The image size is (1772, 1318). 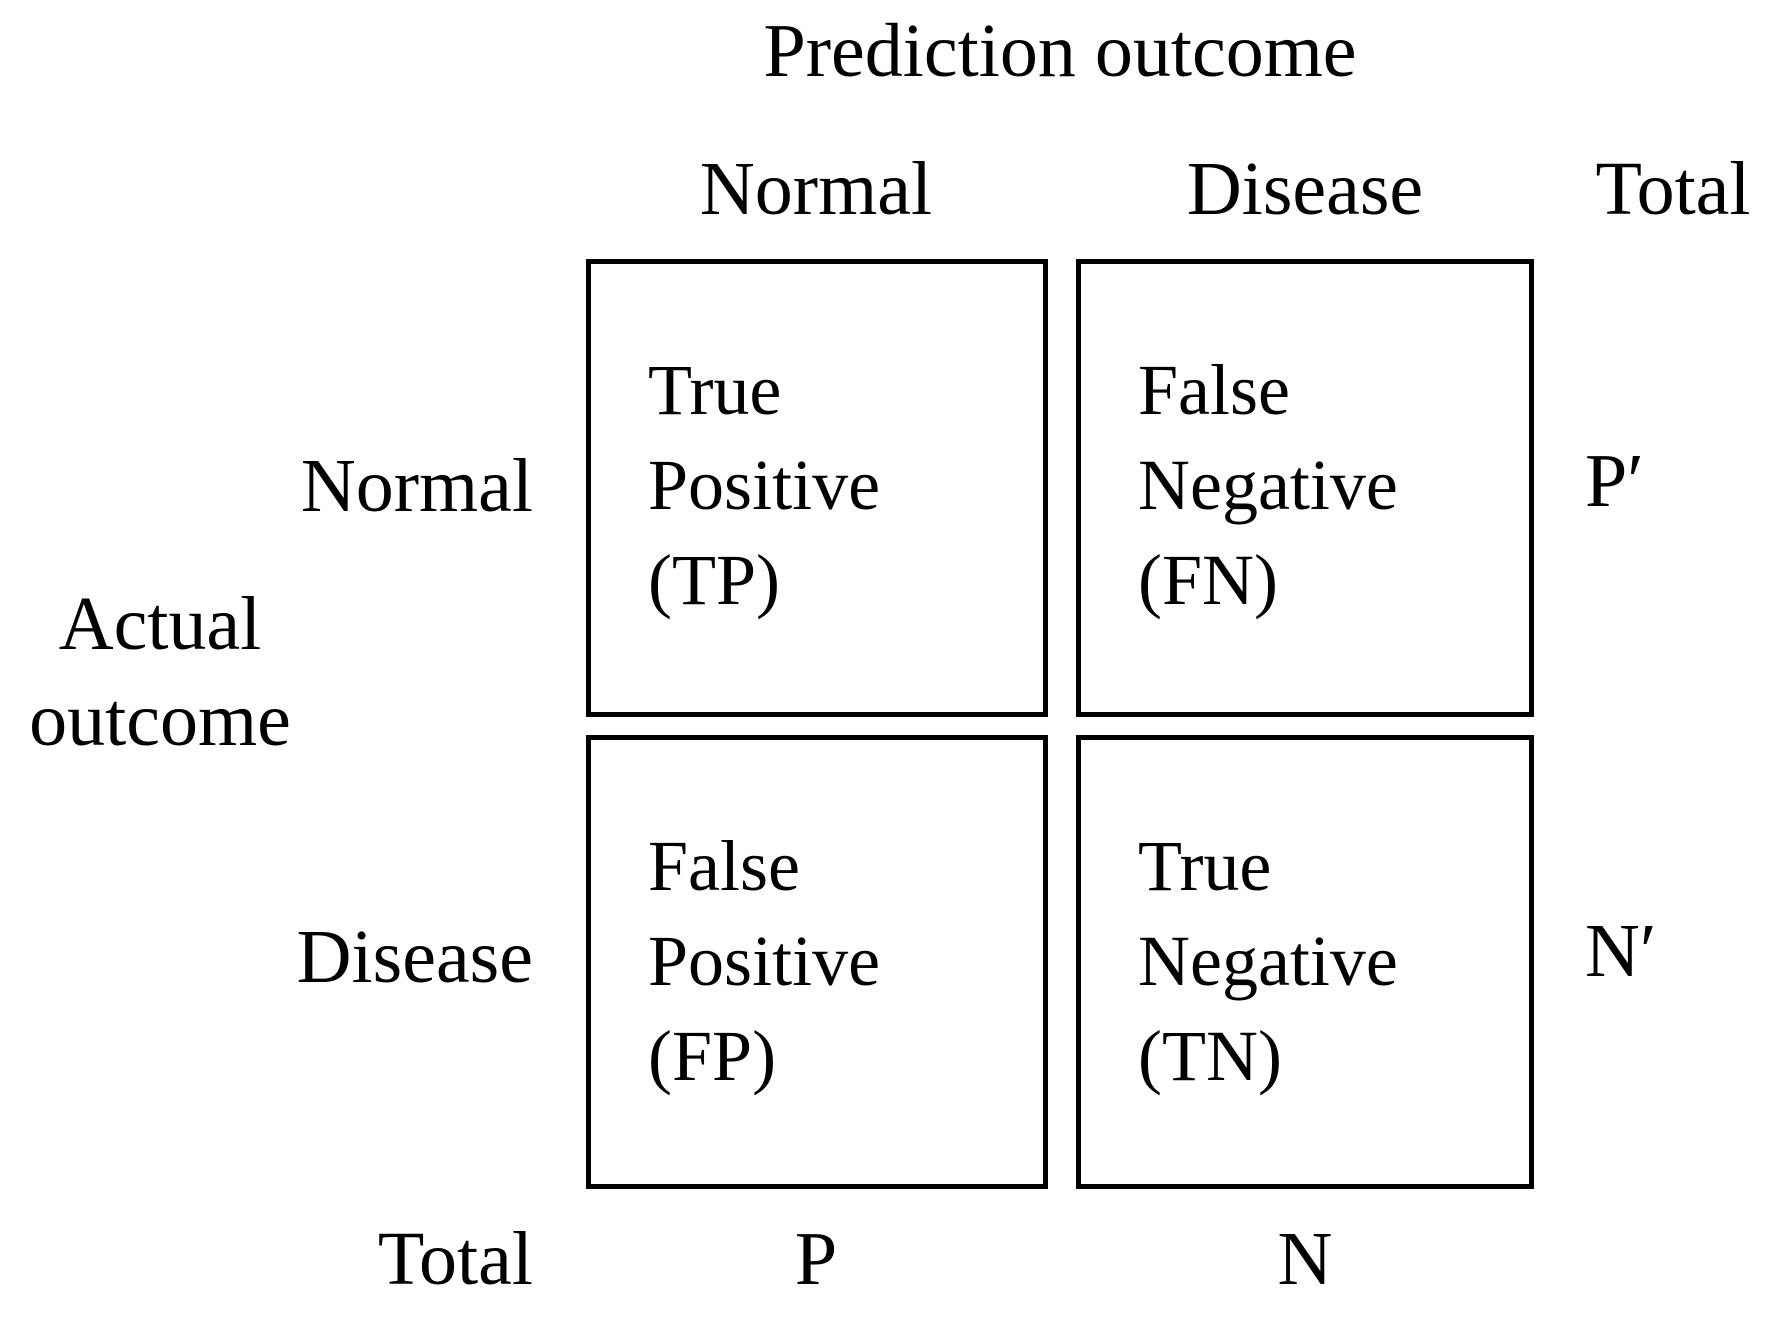 What do you see at coordinates (160, 624) in the screenshot?
I see `actual-outcome-line1: Actual` at bounding box center [160, 624].